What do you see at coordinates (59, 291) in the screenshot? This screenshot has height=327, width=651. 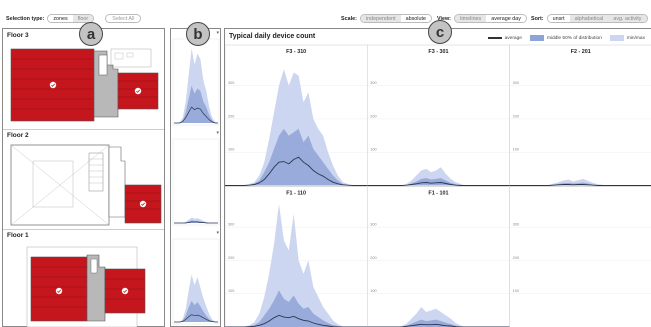 I see `zone-110-check-icon` at bounding box center [59, 291].